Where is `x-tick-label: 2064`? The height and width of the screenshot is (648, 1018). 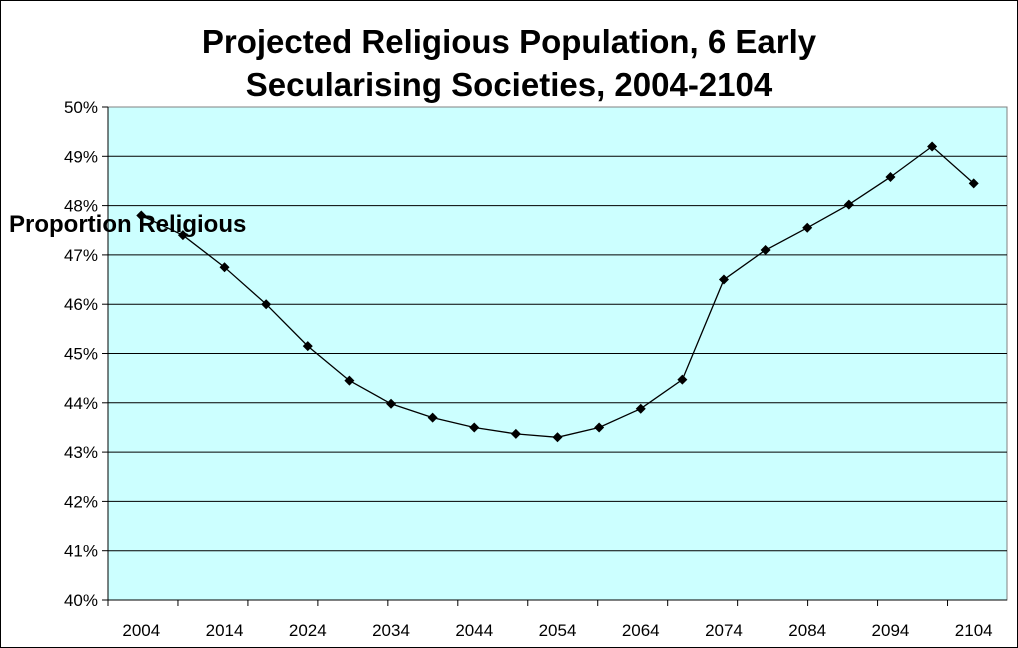 x-tick-label: 2064 is located at coordinates (641, 630).